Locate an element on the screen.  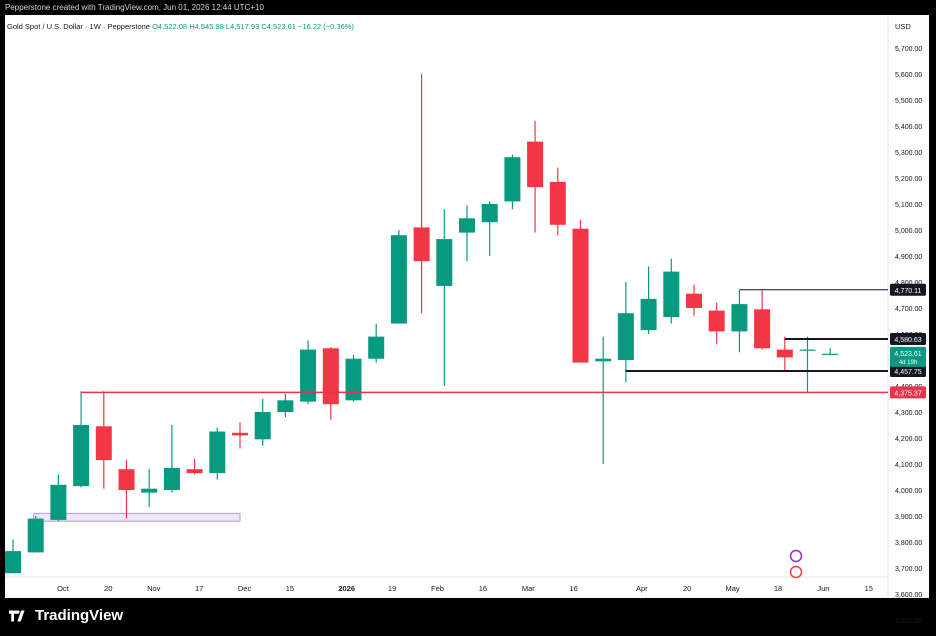
y-tick-label: 3,700.00 is located at coordinates (908, 569).